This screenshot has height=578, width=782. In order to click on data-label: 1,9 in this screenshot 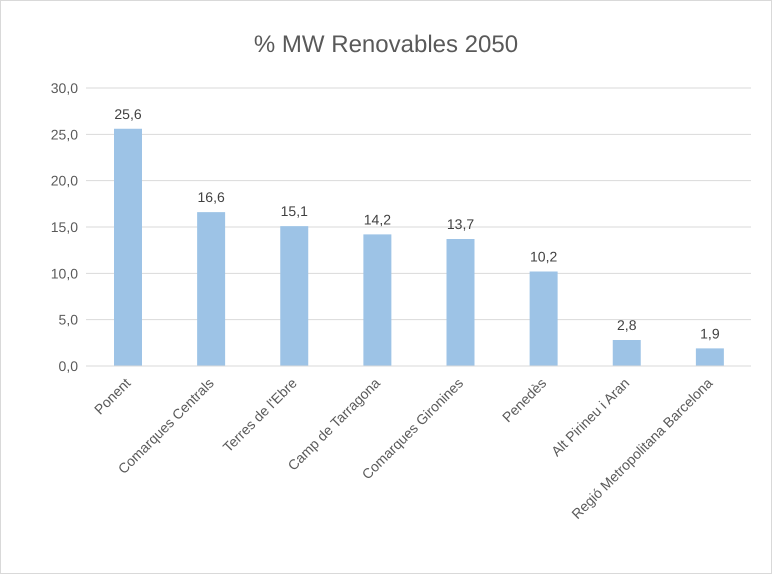, I will do `click(710, 333)`.